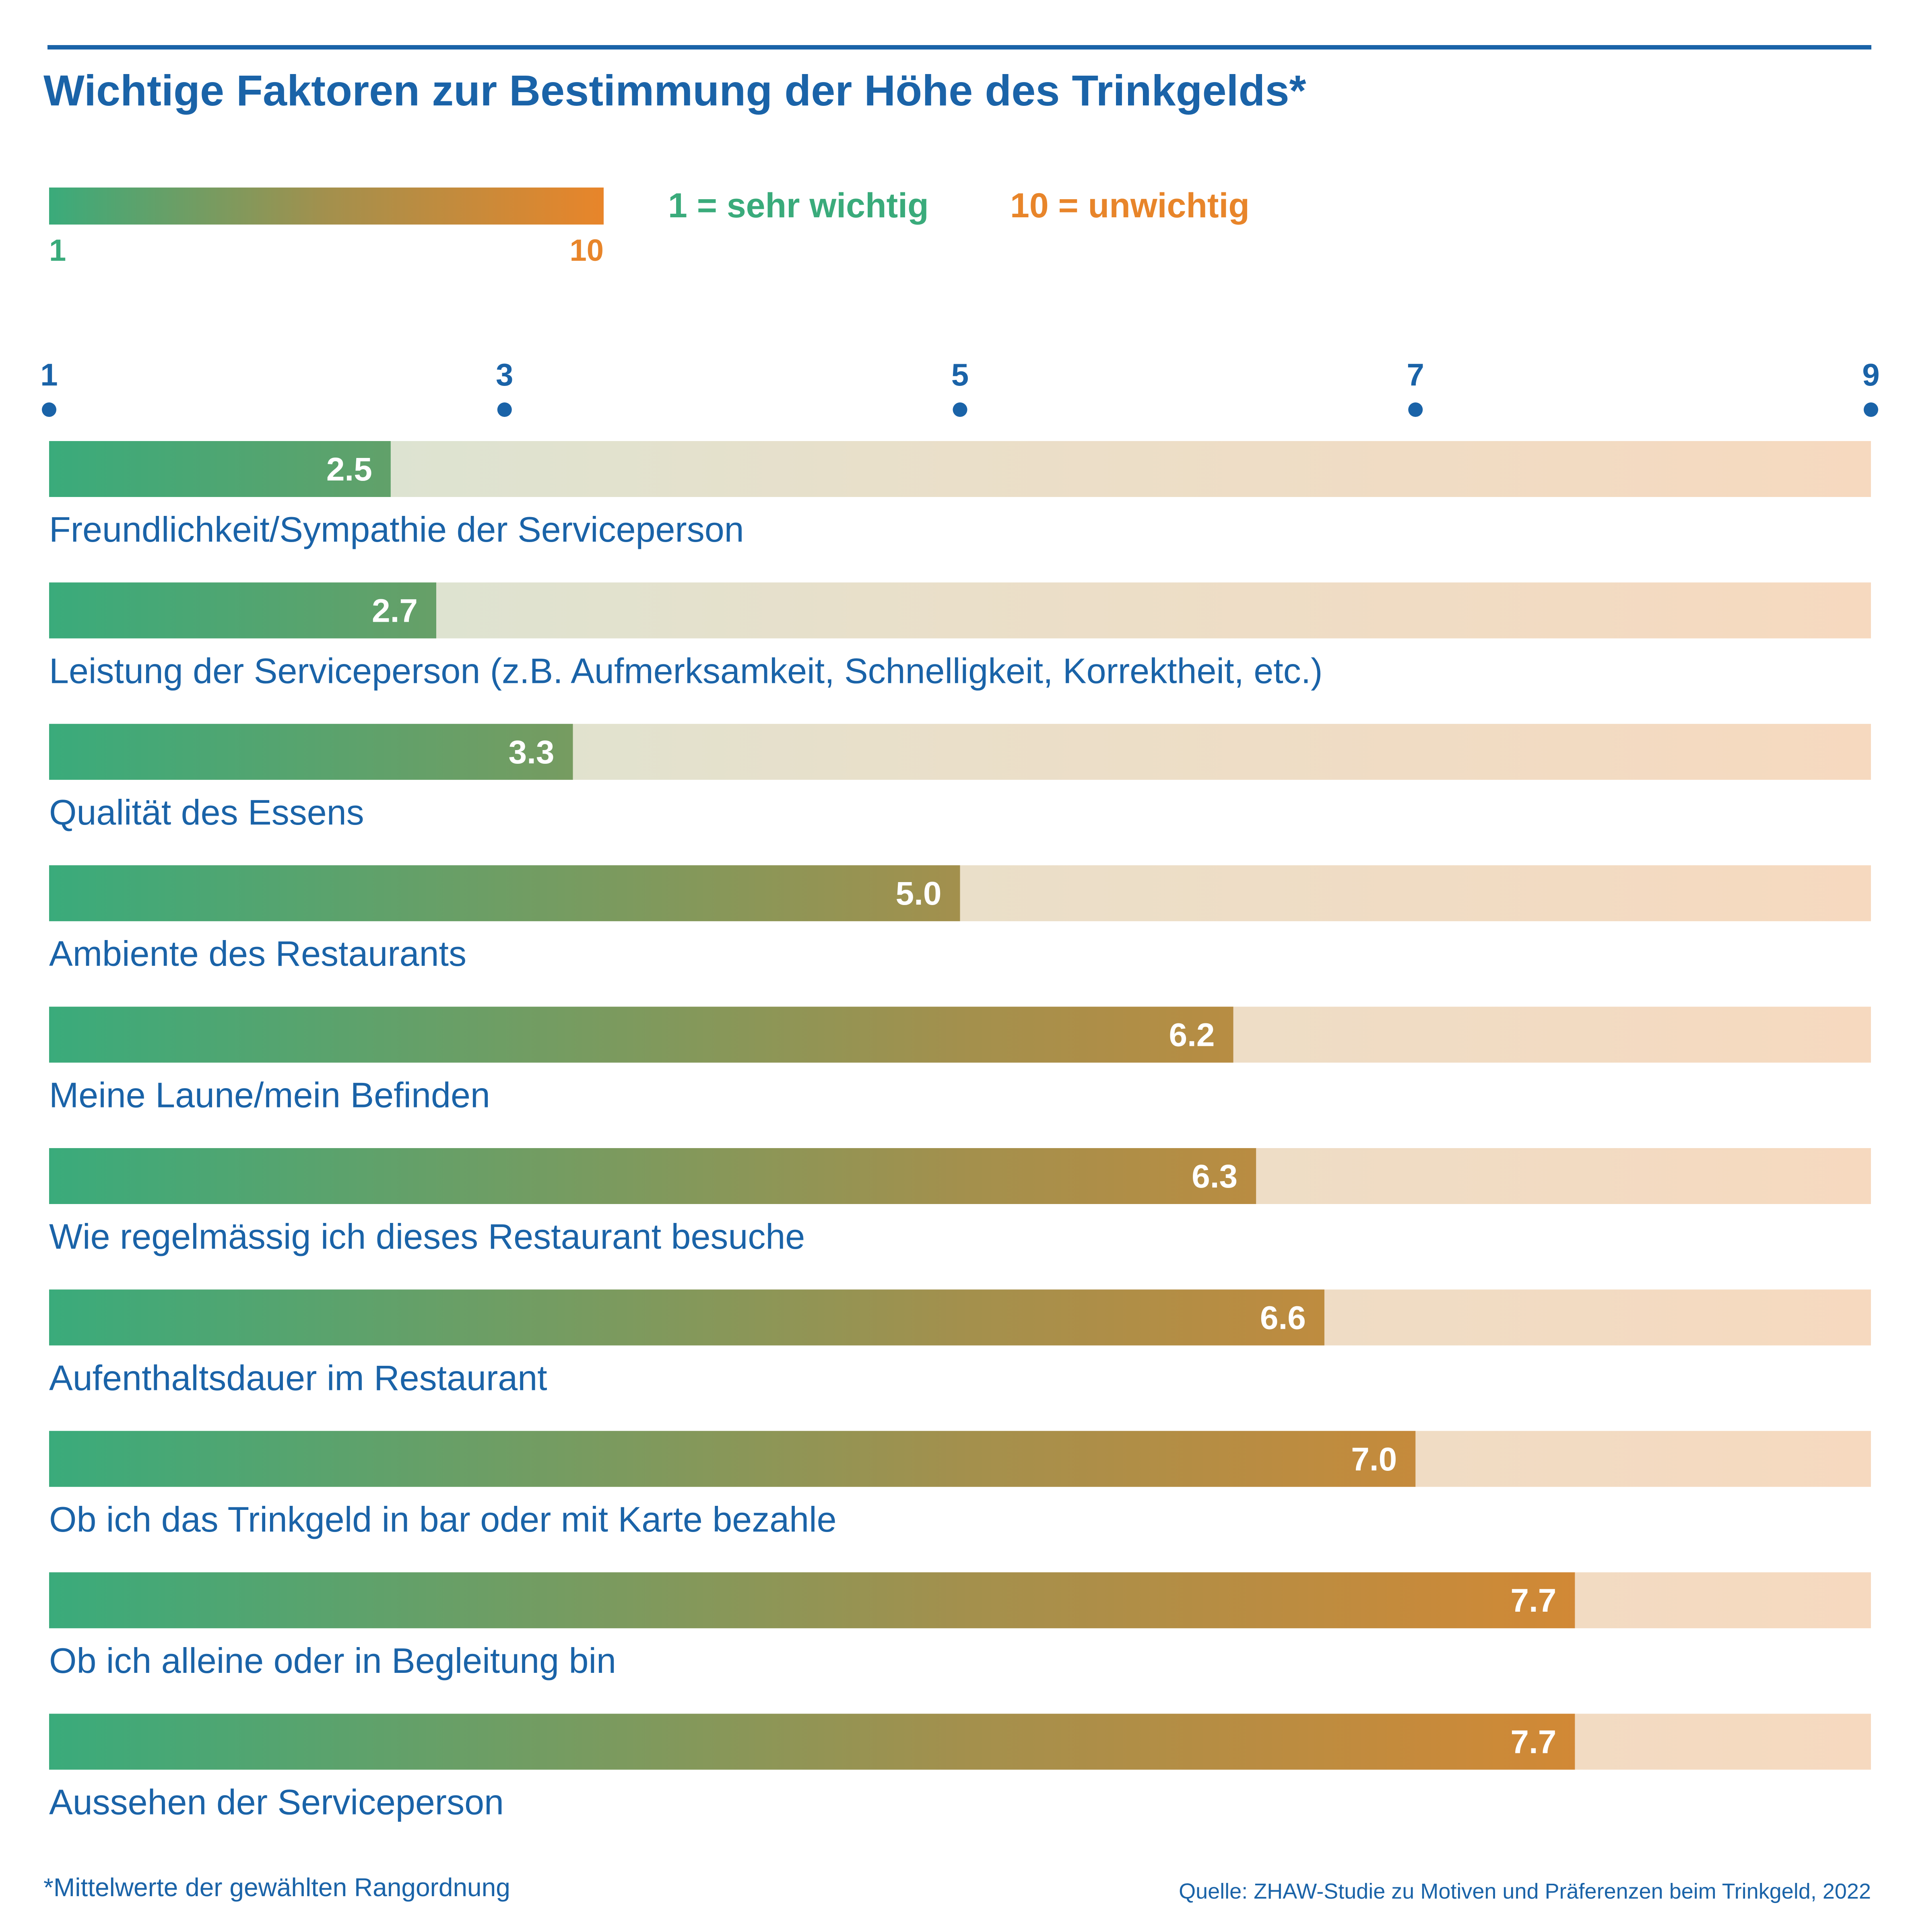 The height and width of the screenshot is (1932, 1912). I want to click on bar-row: 7.7 Ob ich alleine oder in Begleitung bin, so click(960, 1626).